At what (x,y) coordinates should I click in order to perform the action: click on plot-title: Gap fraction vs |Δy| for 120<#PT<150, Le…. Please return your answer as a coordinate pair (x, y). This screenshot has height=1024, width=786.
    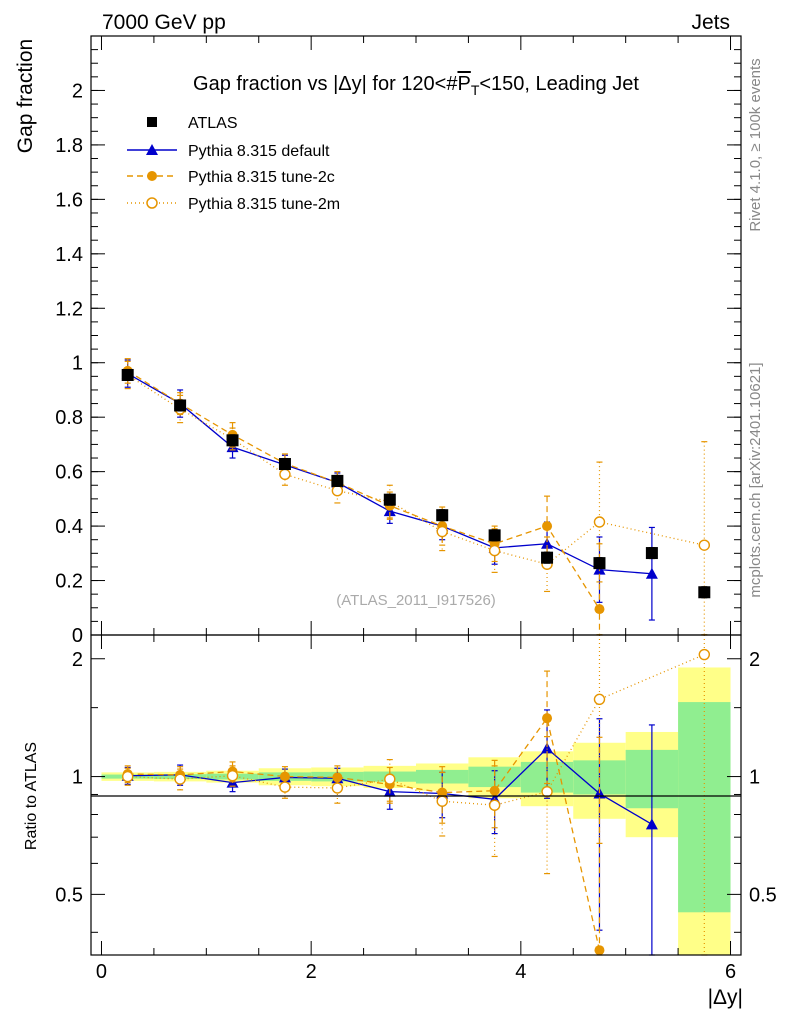
    Looking at the image, I should click on (416, 85).